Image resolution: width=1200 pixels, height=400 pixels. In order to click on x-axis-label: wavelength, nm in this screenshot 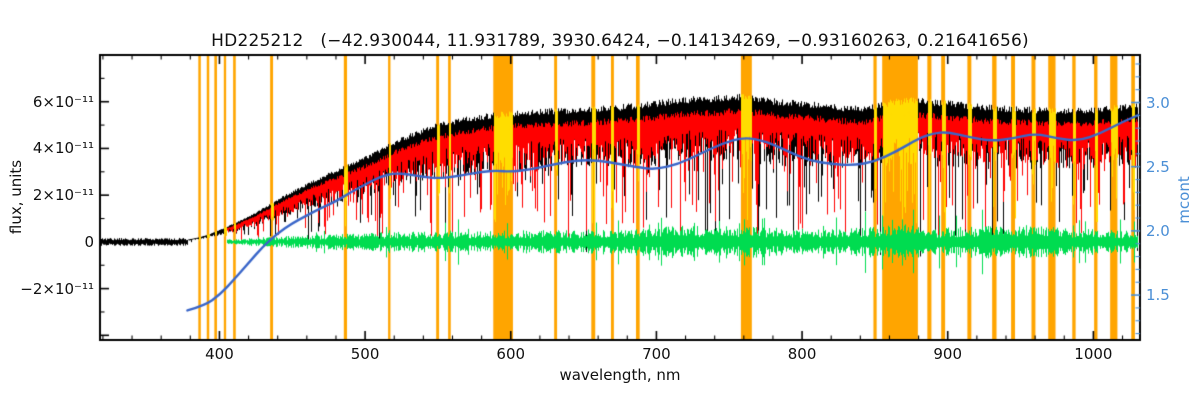, I will do `click(620, 375)`.